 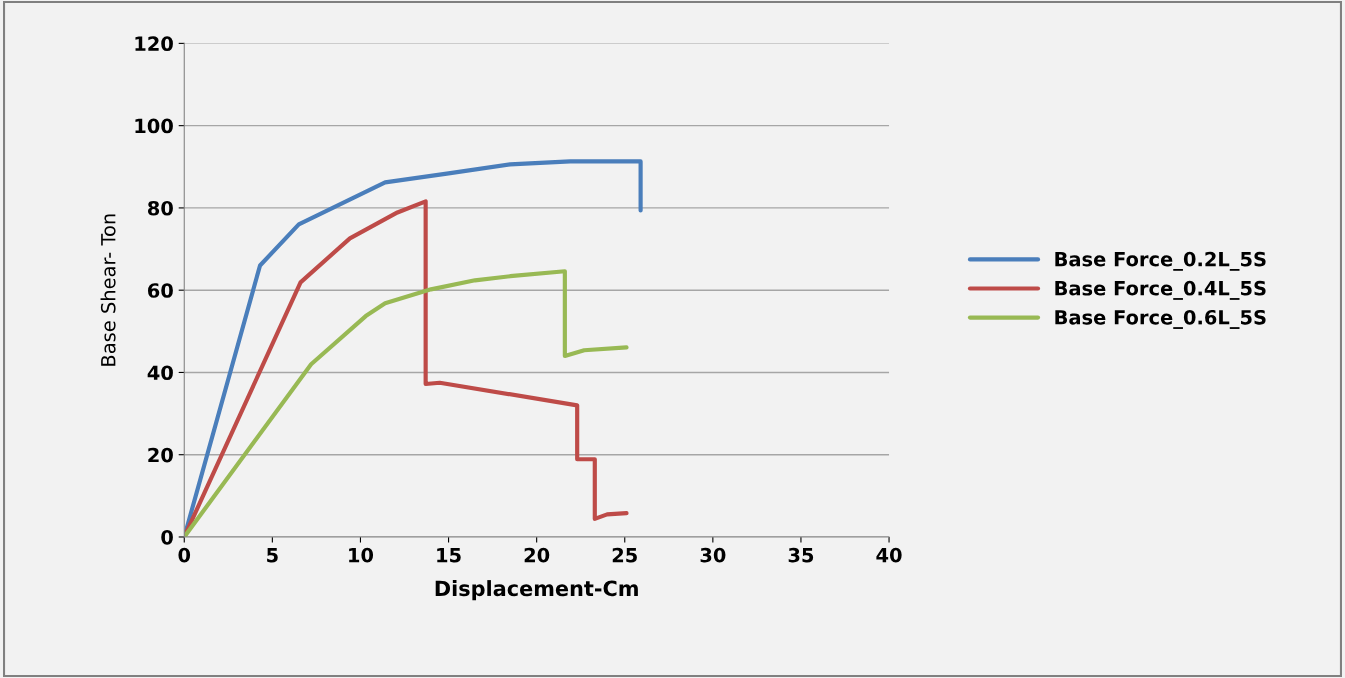 I want to click on y-tick-label: 40, so click(x=160, y=373).